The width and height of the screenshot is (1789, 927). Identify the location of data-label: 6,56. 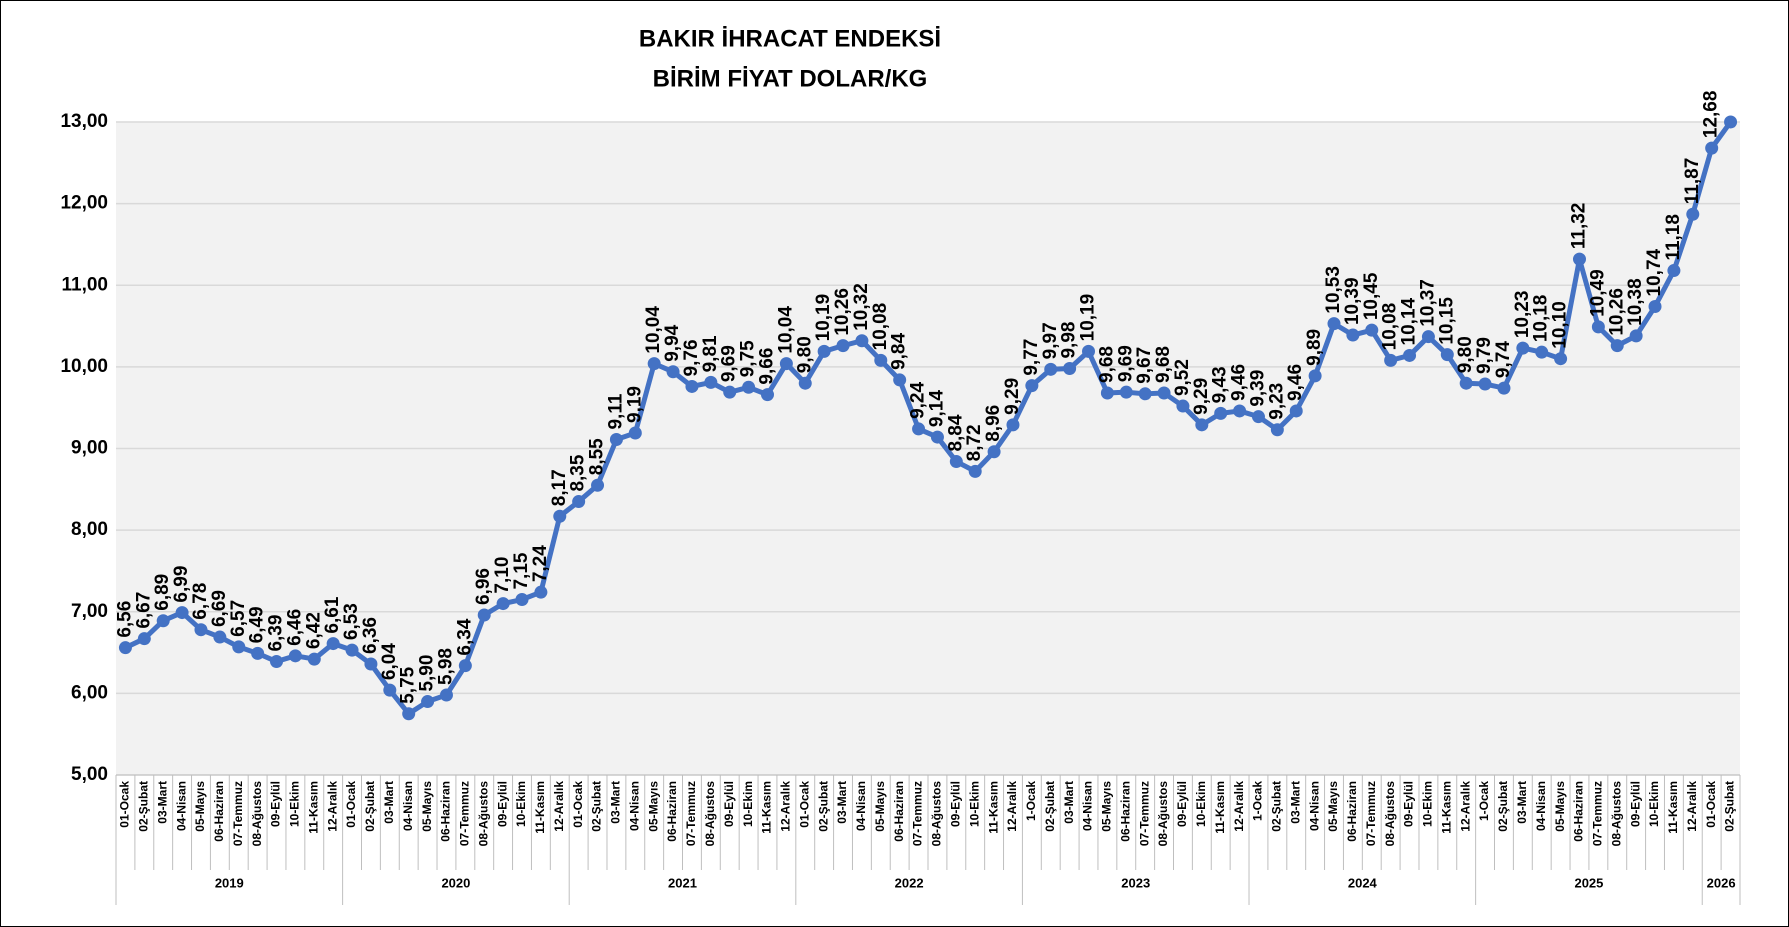
(124, 619).